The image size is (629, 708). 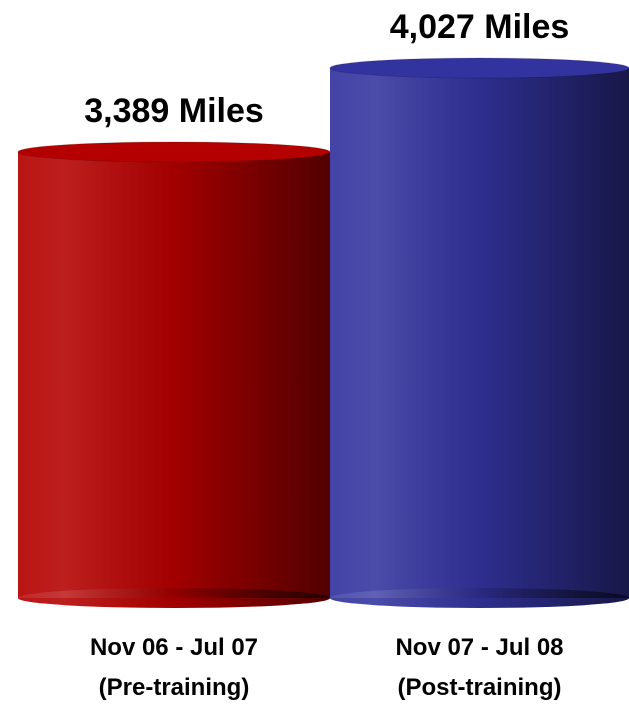 What do you see at coordinates (479, 668) in the screenshot?
I see `x-tick-label: Nov 07 - Jul 08 (Post-training)` at bounding box center [479, 668].